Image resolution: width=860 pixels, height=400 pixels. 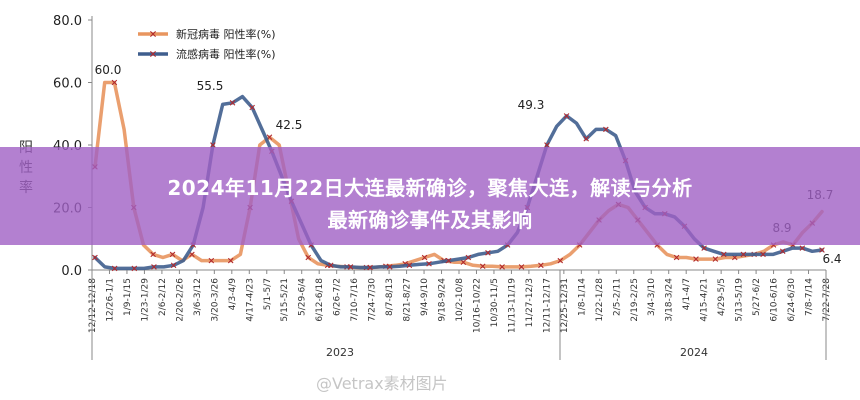 What do you see at coordinates (694, 352) in the screenshot?
I see `year-label-2024: 2024` at bounding box center [694, 352].